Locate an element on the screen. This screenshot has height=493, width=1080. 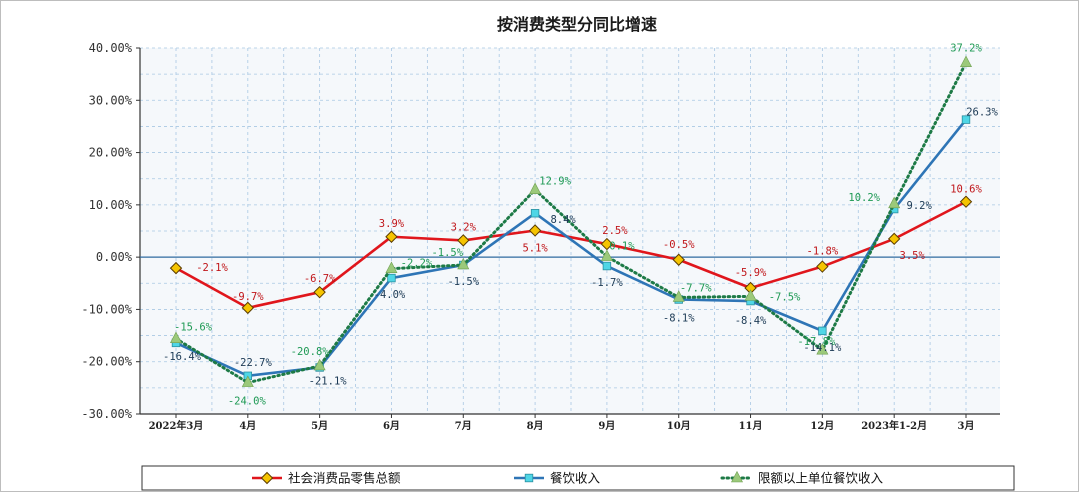
data-label: 0.1% is located at coordinates (622, 247).